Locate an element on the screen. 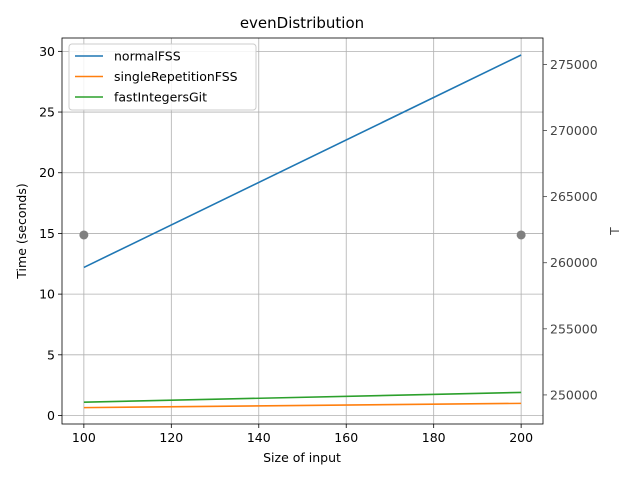 The height and width of the screenshot is (480, 640). x-tick-label: 180 is located at coordinates (434, 437).